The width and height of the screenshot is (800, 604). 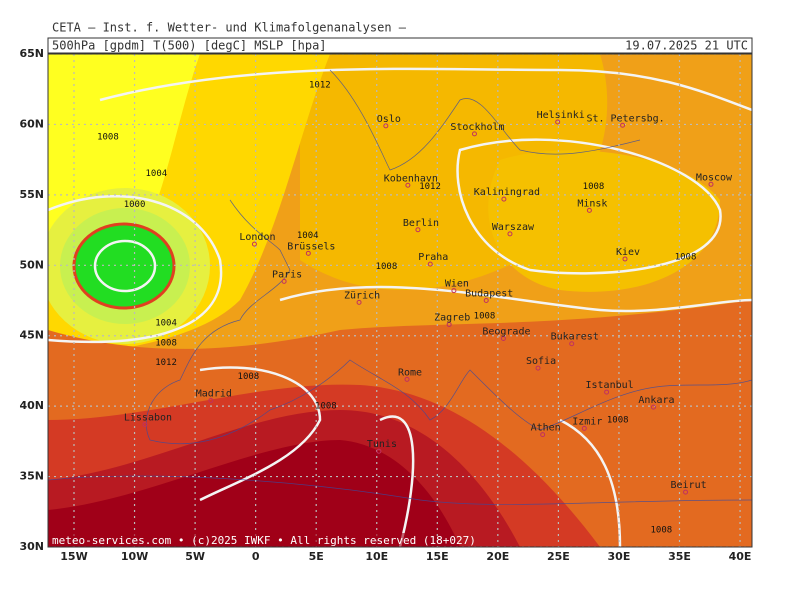 What do you see at coordinates (477, 127) in the screenshot?
I see `city-label: Stockholm` at bounding box center [477, 127].